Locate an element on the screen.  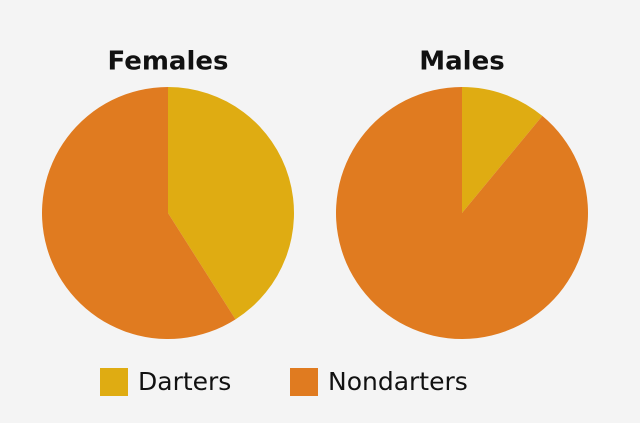
legend-label: Nondarters is located at coordinates (398, 381).